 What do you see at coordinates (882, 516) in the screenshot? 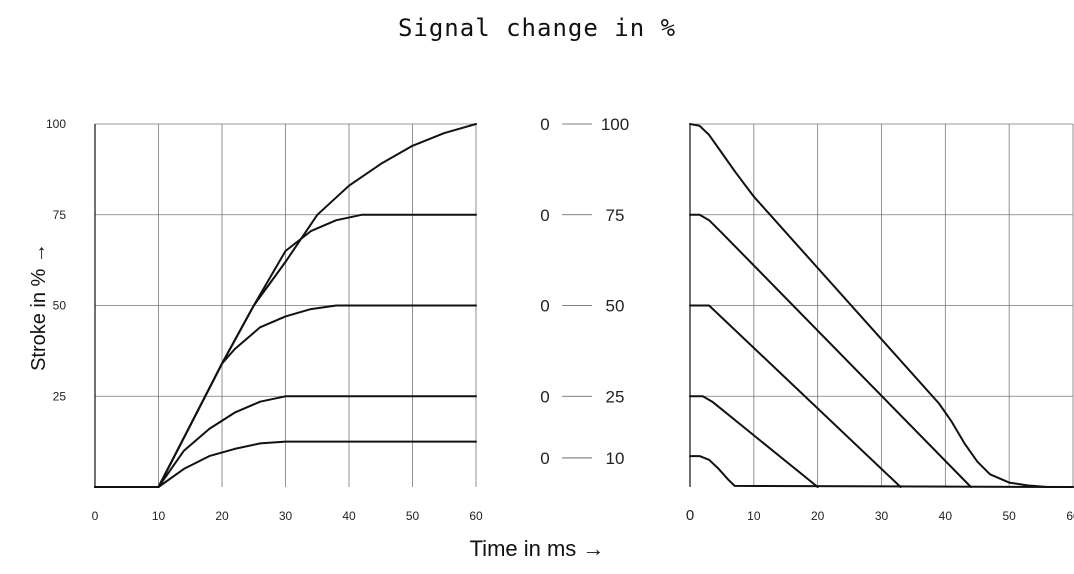
I see `right-x-tick-label: 30` at bounding box center [882, 516].